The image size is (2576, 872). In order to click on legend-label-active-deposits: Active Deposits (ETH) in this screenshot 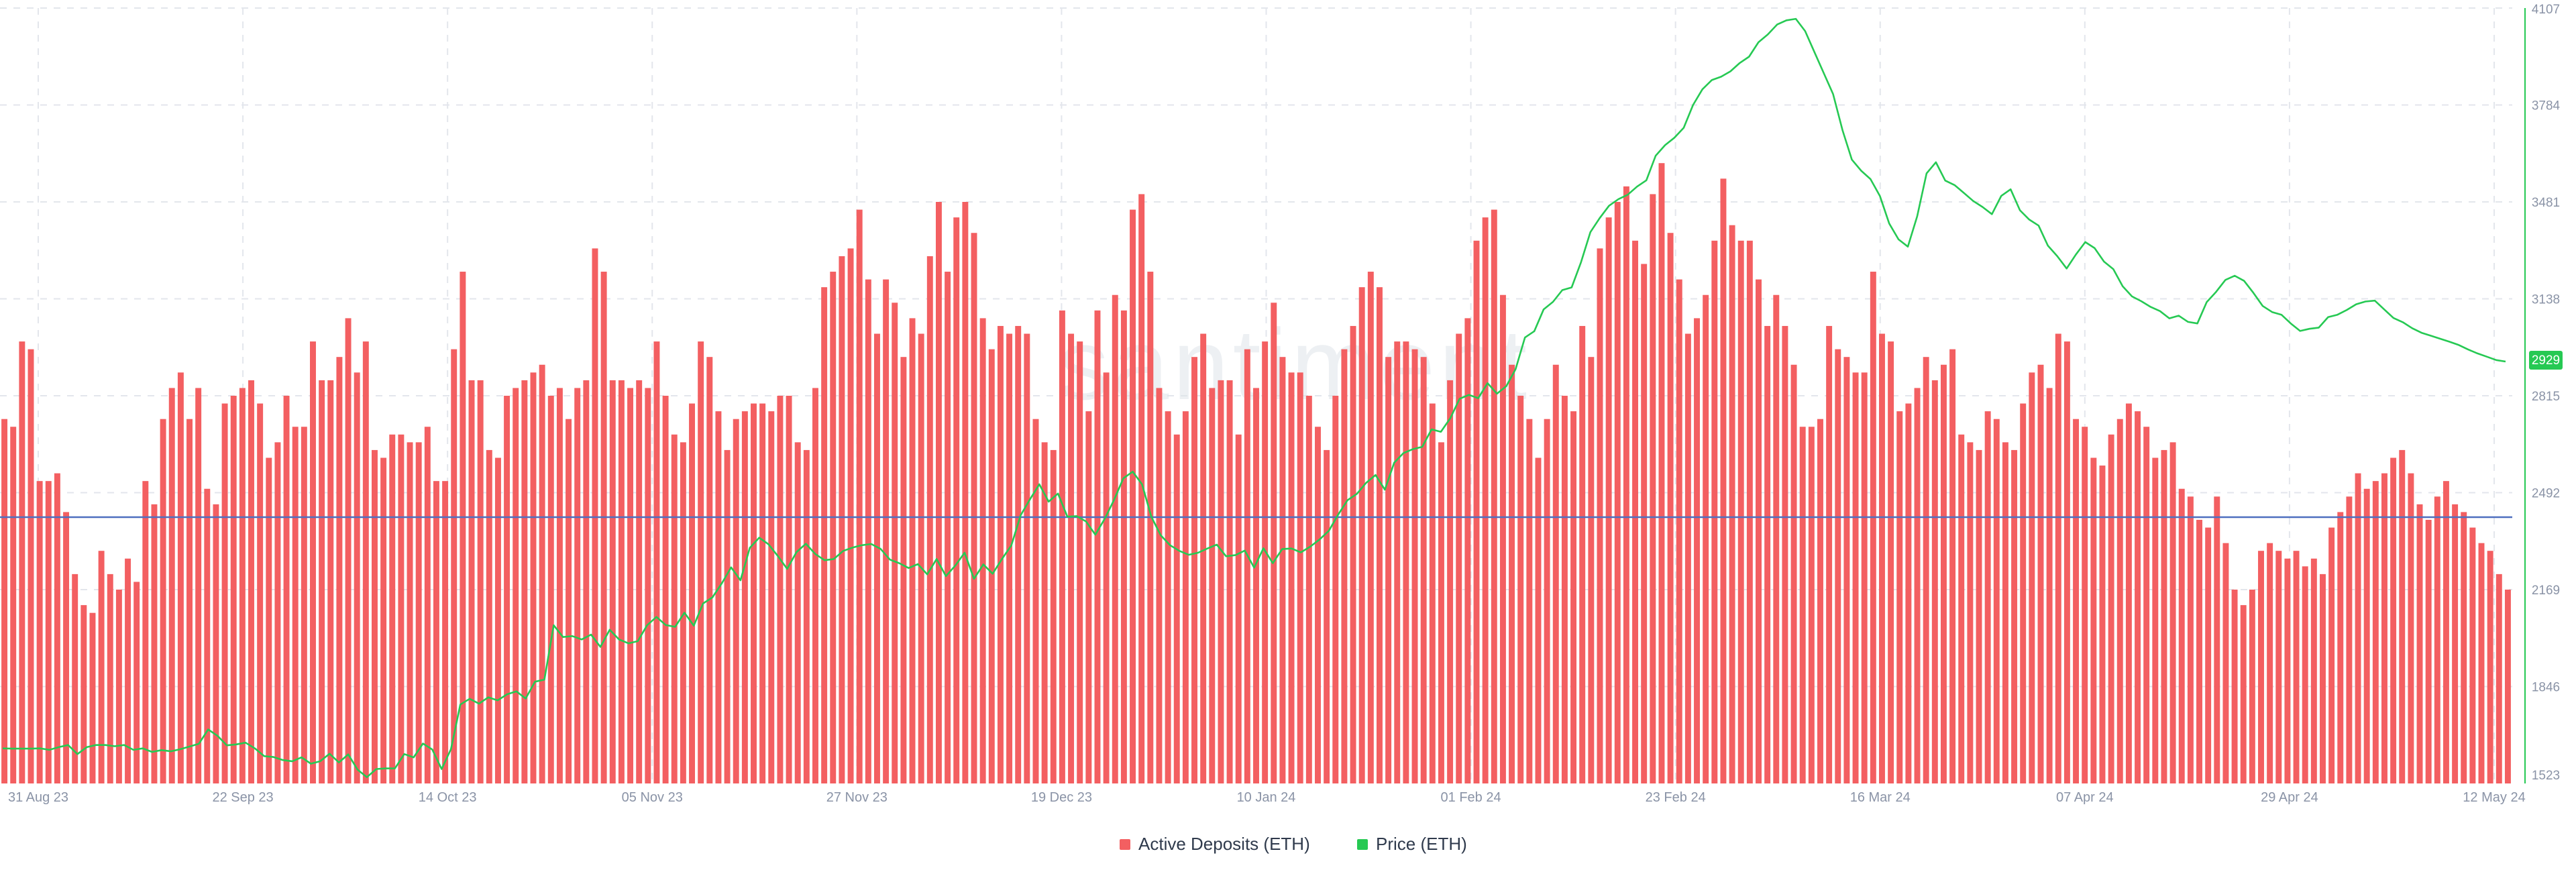, I will do `click(1224, 844)`.